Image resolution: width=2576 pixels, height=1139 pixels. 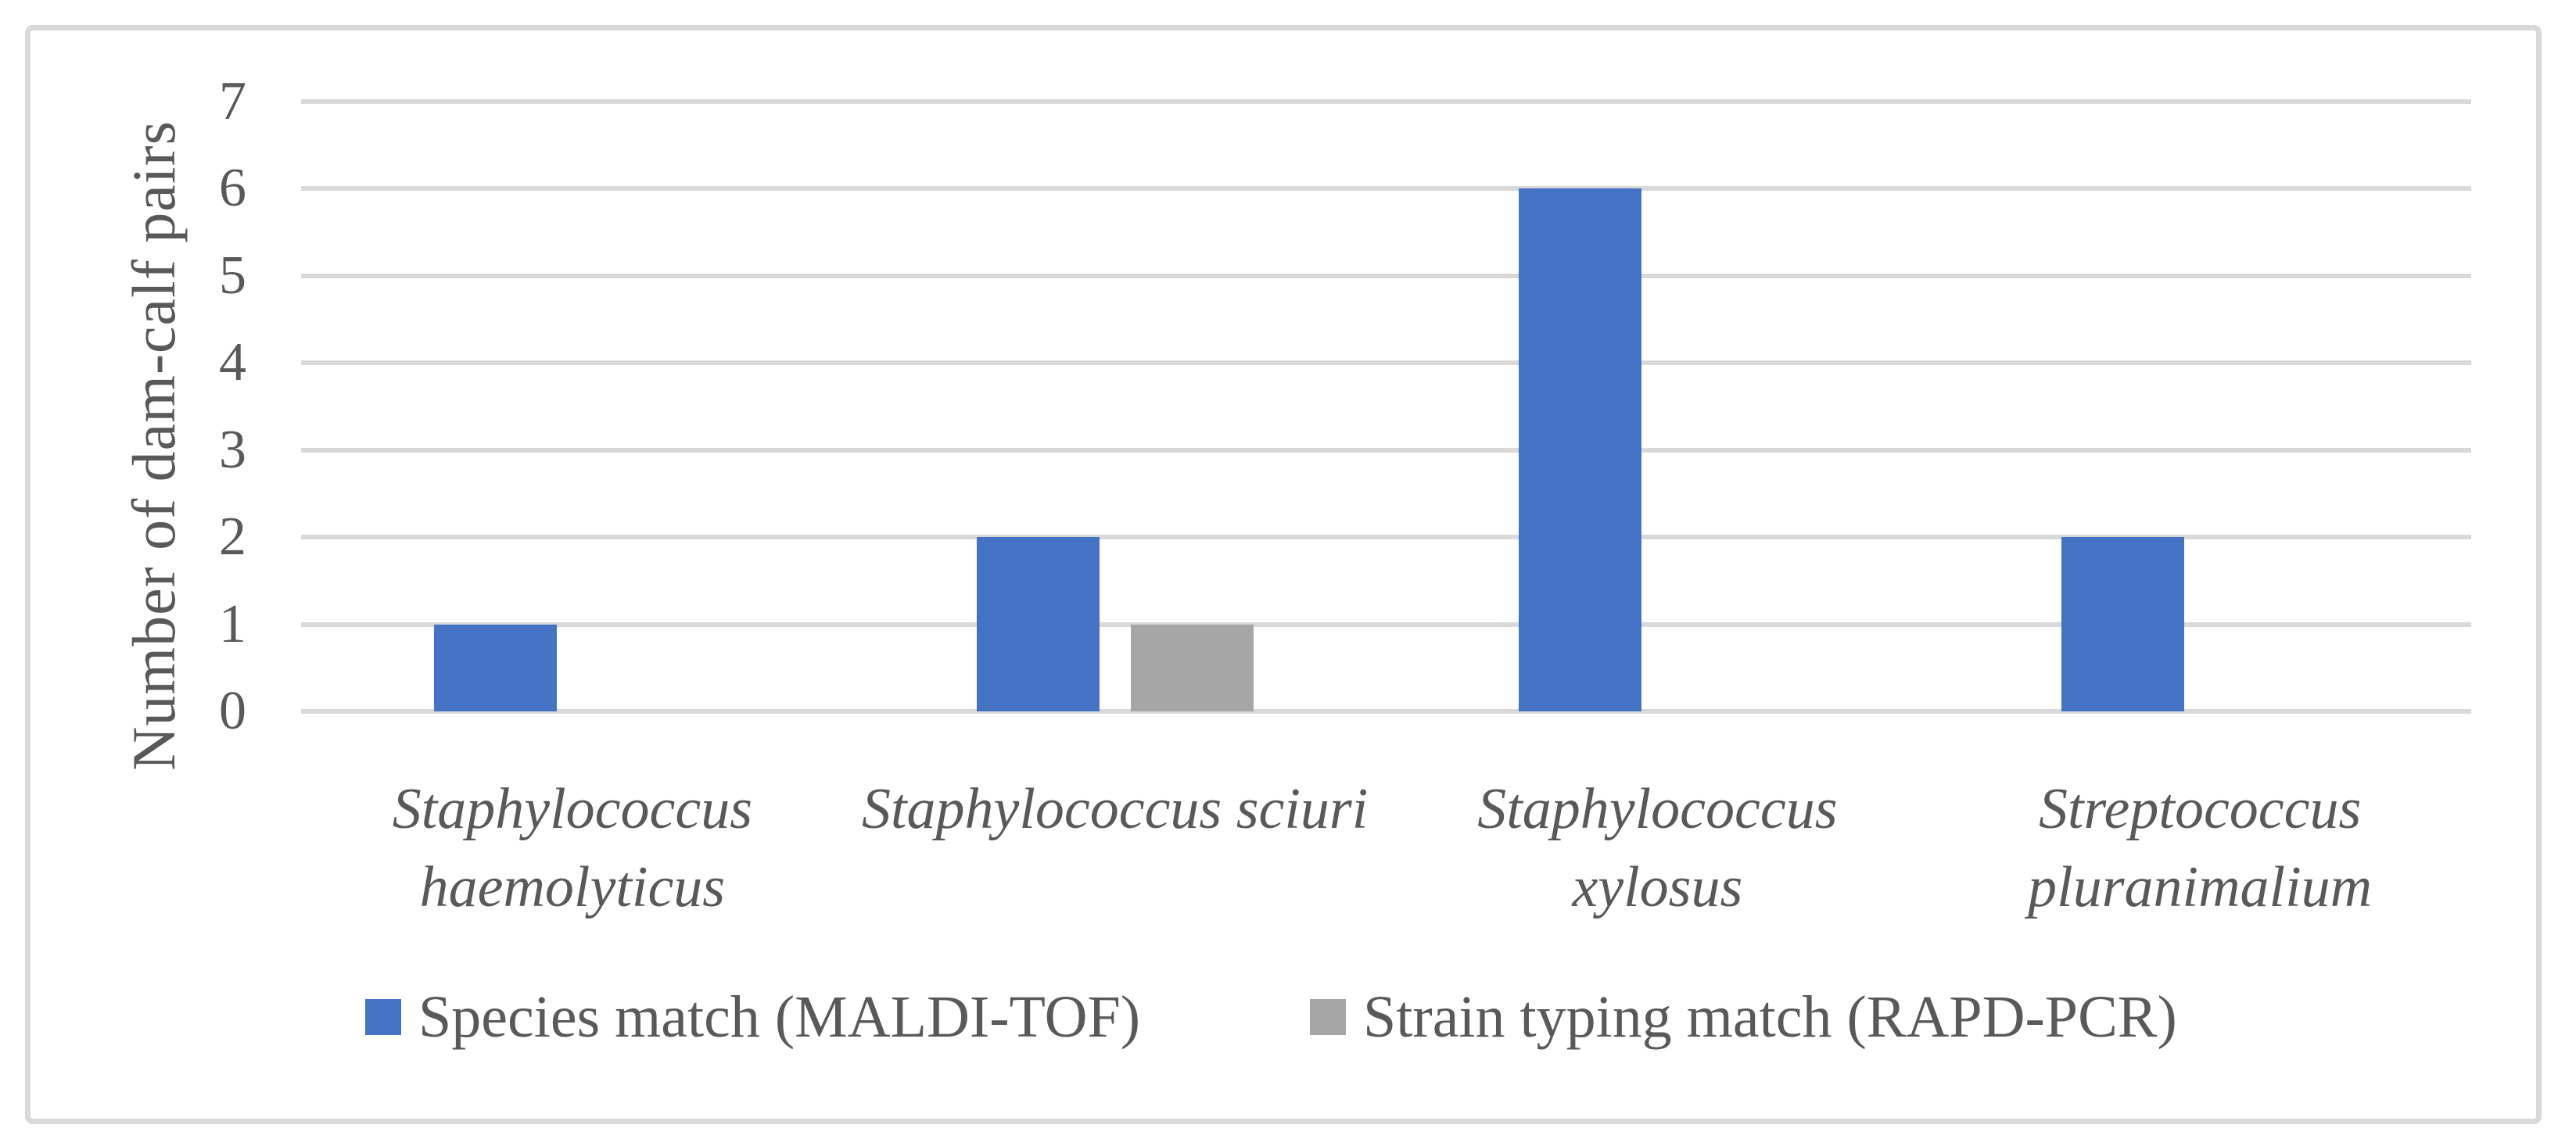 I want to click on y-tick-label-7: 7, so click(x=232, y=101).